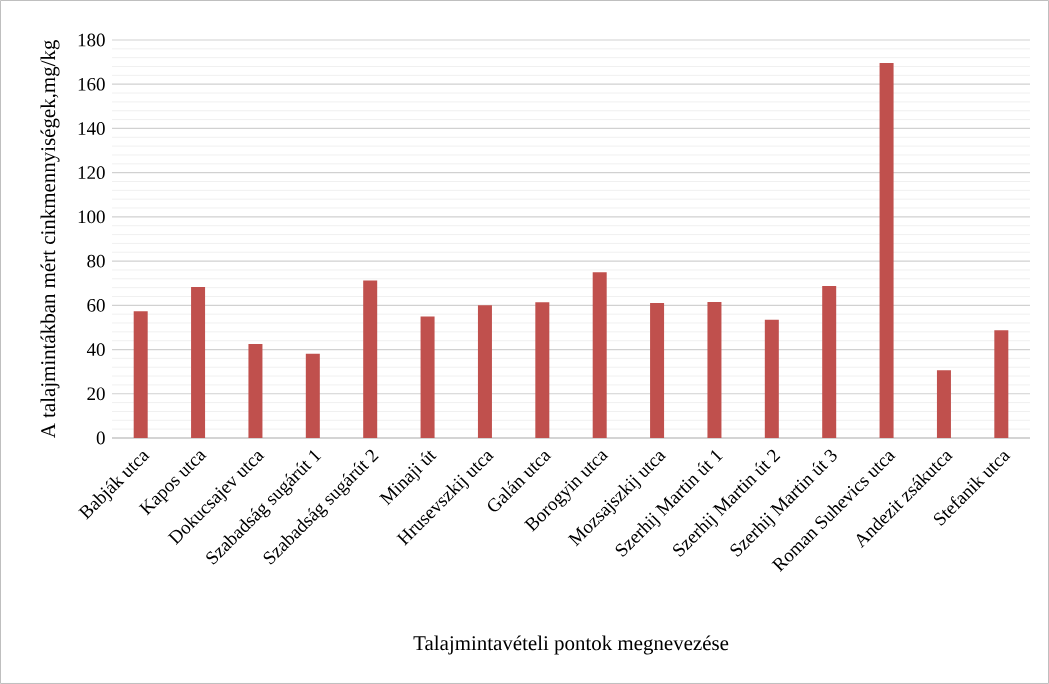 This screenshot has height=684, width=1049. Describe the element at coordinates (95, 349) in the screenshot. I see `y-tick-label: 40` at that location.